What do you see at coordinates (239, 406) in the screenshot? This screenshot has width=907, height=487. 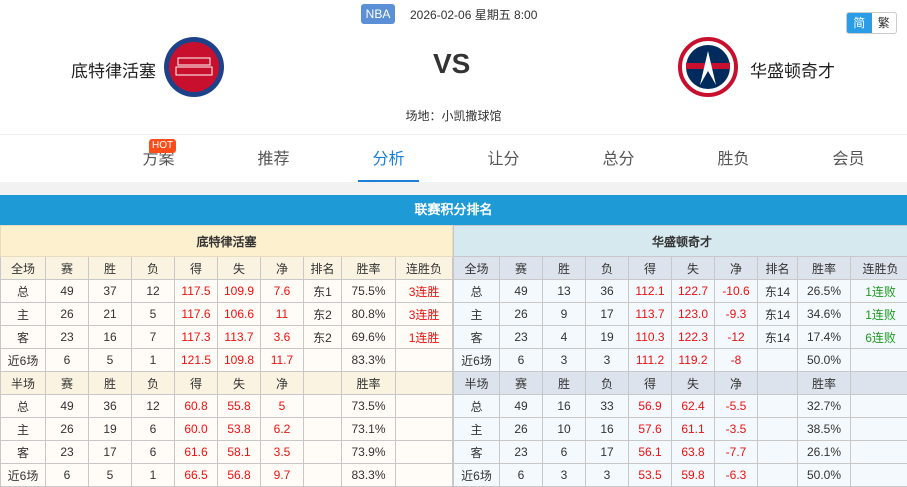 I see `table-cell: 55.8` at bounding box center [239, 406].